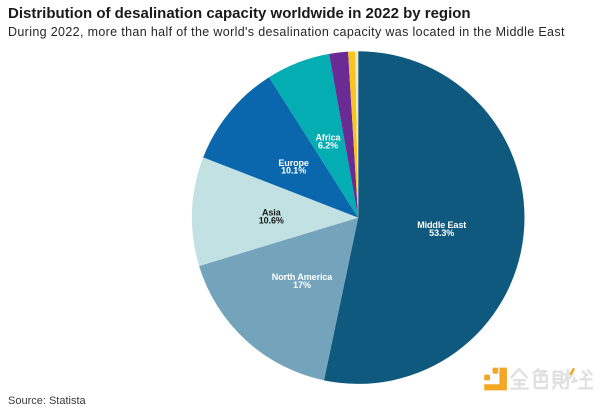 The image size is (600, 407). What do you see at coordinates (302, 277) in the screenshot?
I see `svg-text: North America` at bounding box center [302, 277].